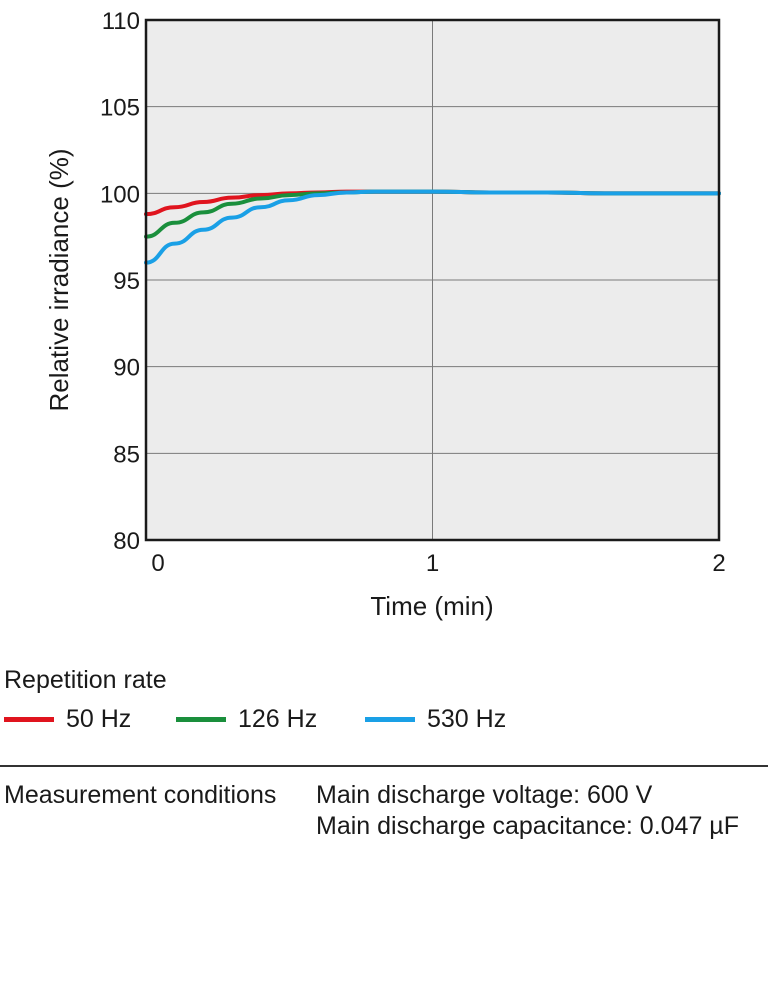  I want to click on x-tick-label: 1, so click(432, 563).